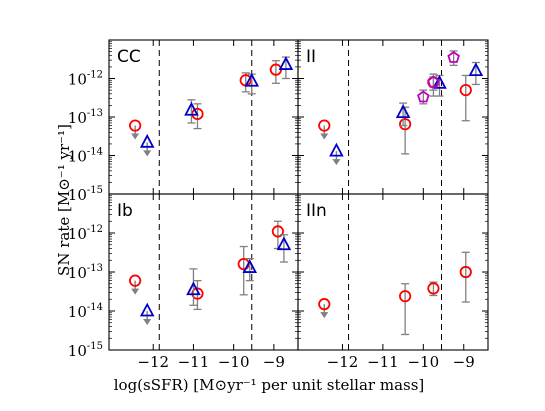 This screenshot has height=411, width=545. I want to click on x-axis-title: log(sSFR) [M⊙yr⁻¹ per unit stellar mass], so click(269, 385).